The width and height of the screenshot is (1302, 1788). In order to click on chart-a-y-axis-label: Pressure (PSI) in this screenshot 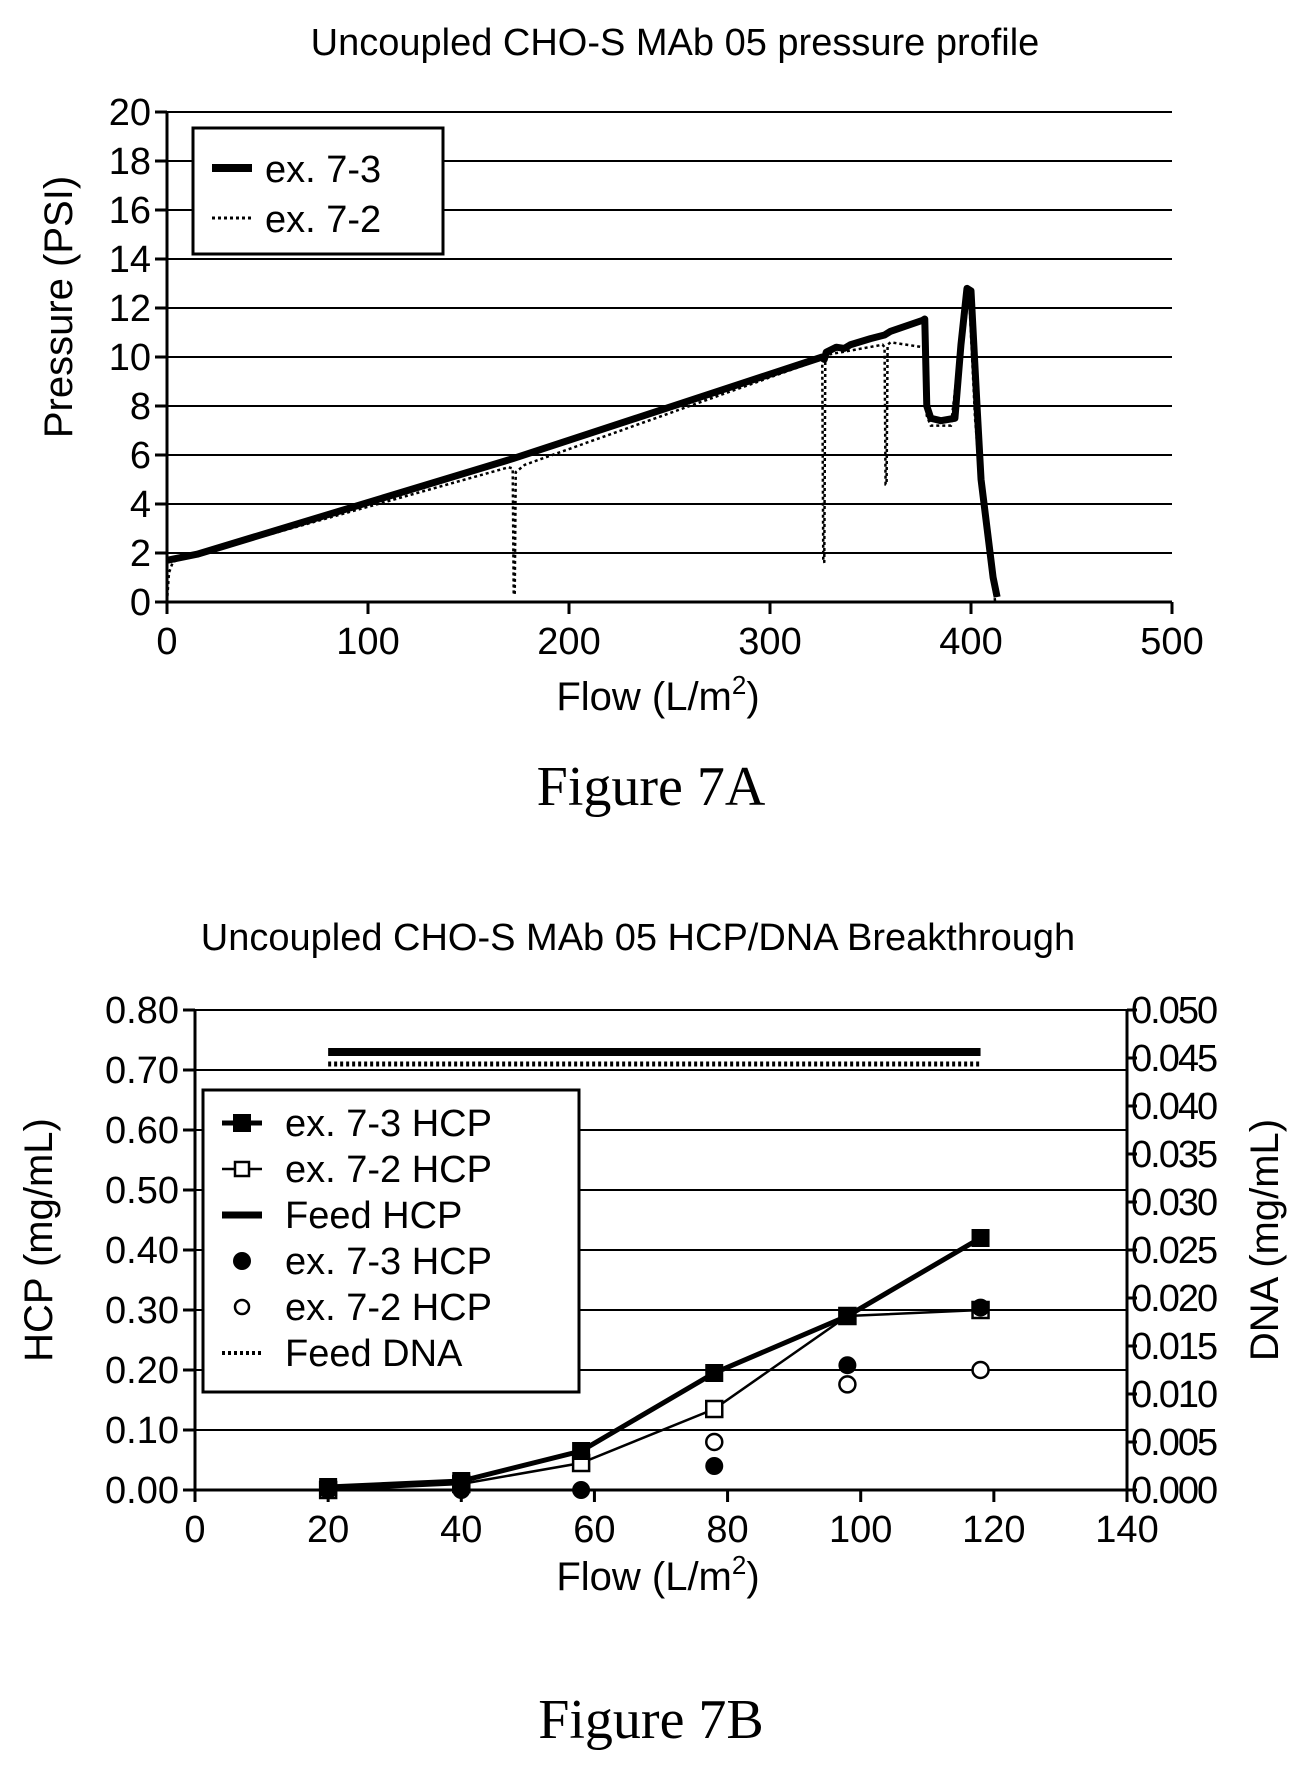, I will do `click(59, 307)`.